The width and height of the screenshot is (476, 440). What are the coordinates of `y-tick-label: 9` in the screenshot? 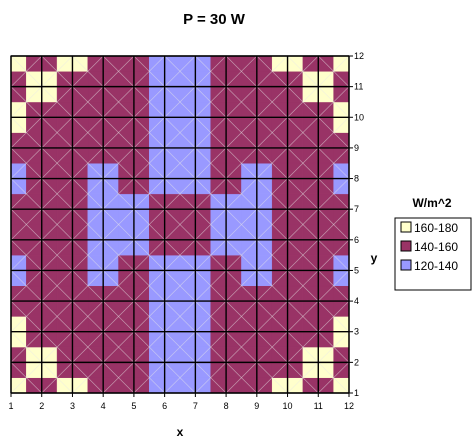 It's located at (356, 148).